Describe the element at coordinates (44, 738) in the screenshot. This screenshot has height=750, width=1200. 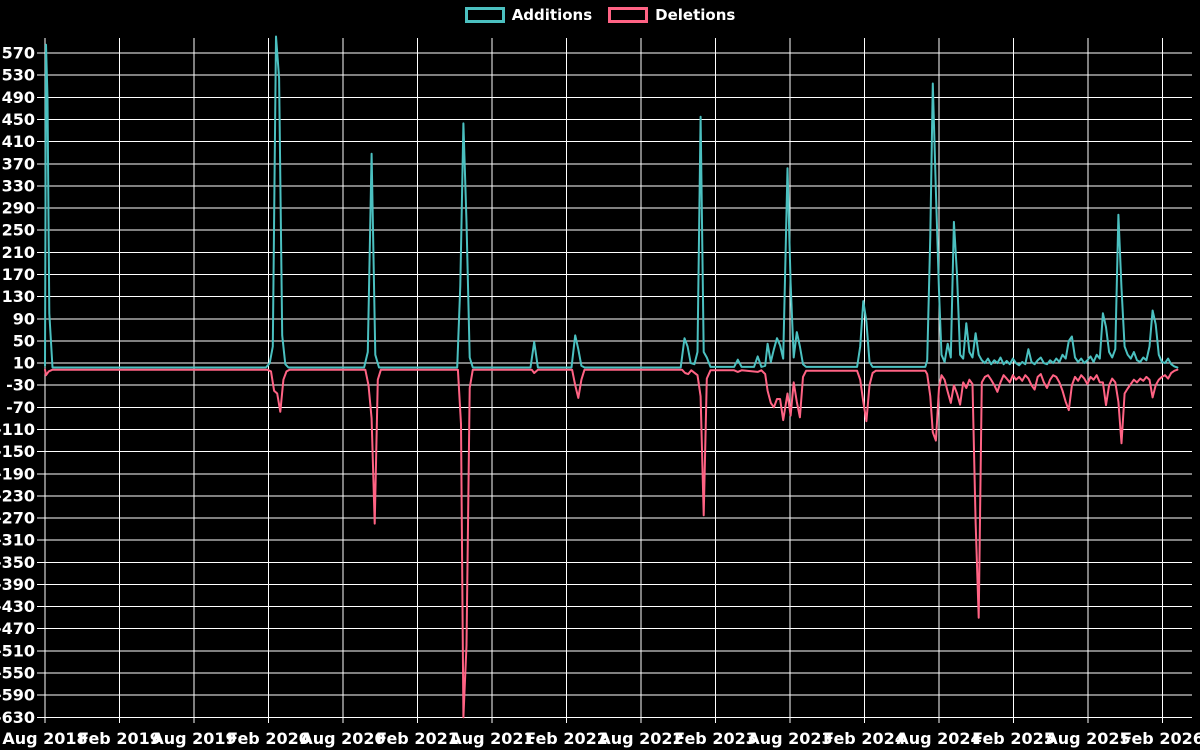
I see `x-tick-label: Aug 2018` at that location.